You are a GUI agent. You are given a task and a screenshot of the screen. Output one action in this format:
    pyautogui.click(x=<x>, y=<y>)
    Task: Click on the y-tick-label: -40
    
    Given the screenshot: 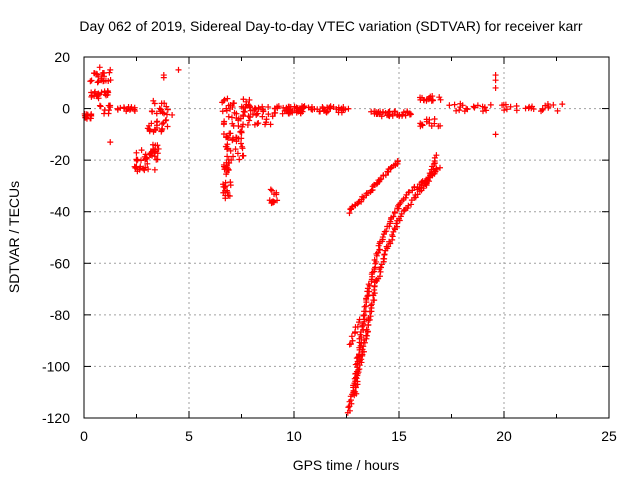 What is the action you would take?
    pyautogui.click(x=60, y=212)
    